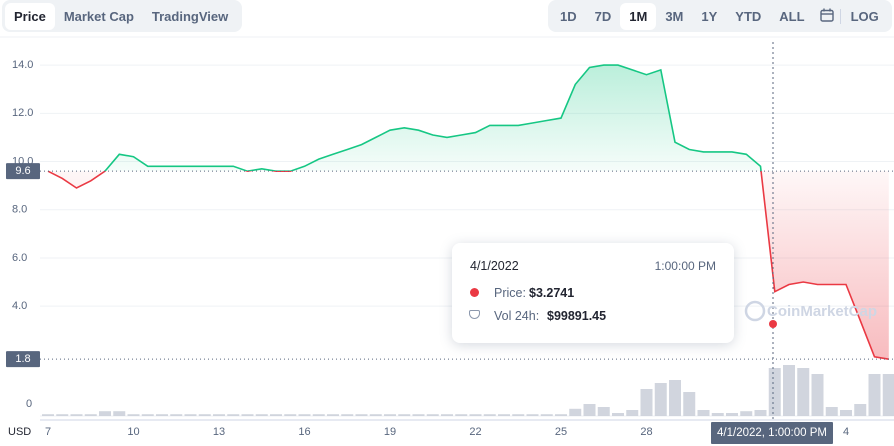 The height and width of the screenshot is (446, 894). I want to click on calendar-icon, so click(826, 15).